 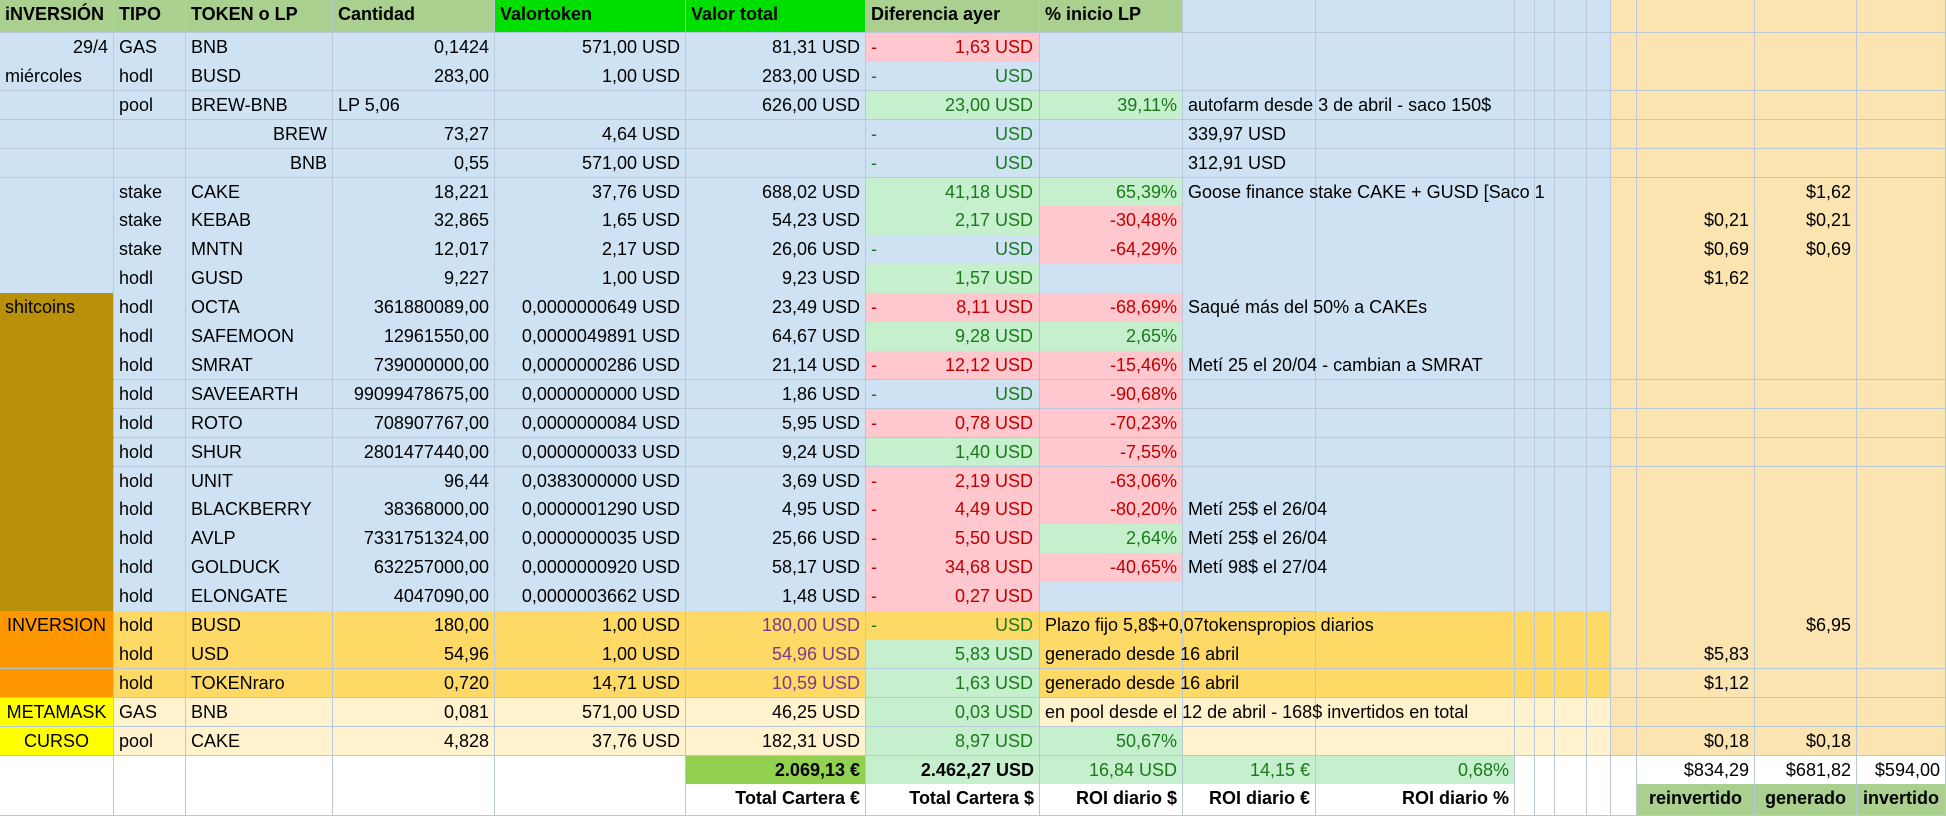 What do you see at coordinates (953, 741) in the screenshot?
I see `cell-diferencia: 8,97 USD` at bounding box center [953, 741].